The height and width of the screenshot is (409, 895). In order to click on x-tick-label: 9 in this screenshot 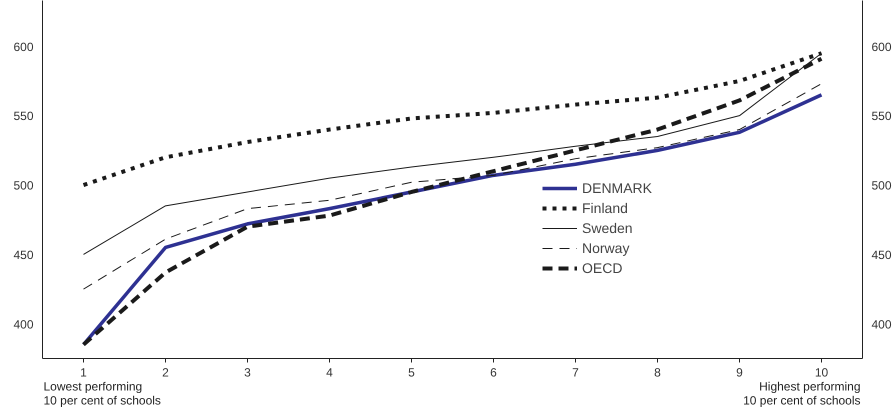, I will do `click(740, 373)`.